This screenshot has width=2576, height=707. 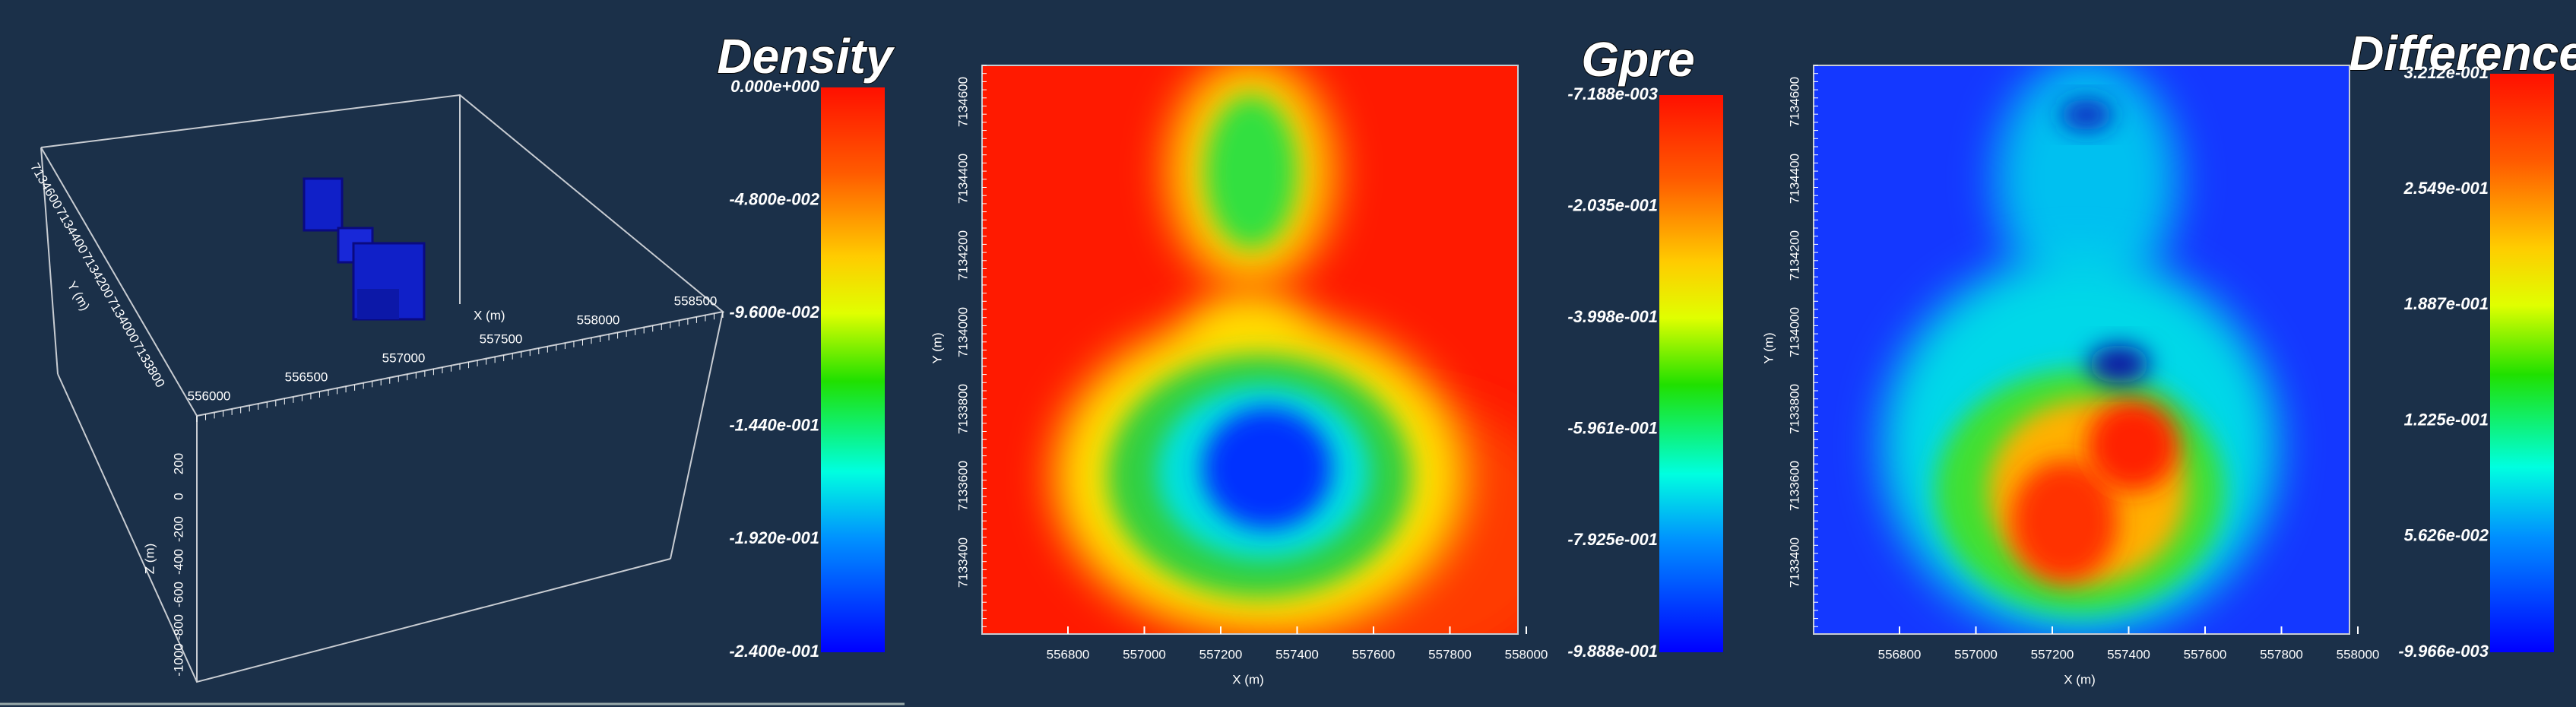 I want to click on x-tick-label: 556000, so click(x=209, y=395).